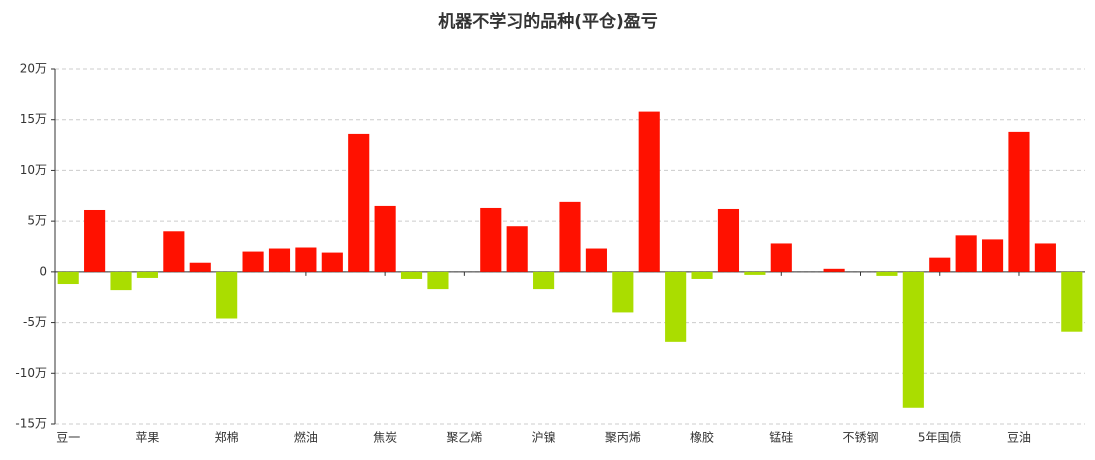 Image resolution: width=1095 pixels, height=460 pixels. What do you see at coordinates (33, 119) in the screenshot?
I see `y-tick-label: 15万` at bounding box center [33, 119].